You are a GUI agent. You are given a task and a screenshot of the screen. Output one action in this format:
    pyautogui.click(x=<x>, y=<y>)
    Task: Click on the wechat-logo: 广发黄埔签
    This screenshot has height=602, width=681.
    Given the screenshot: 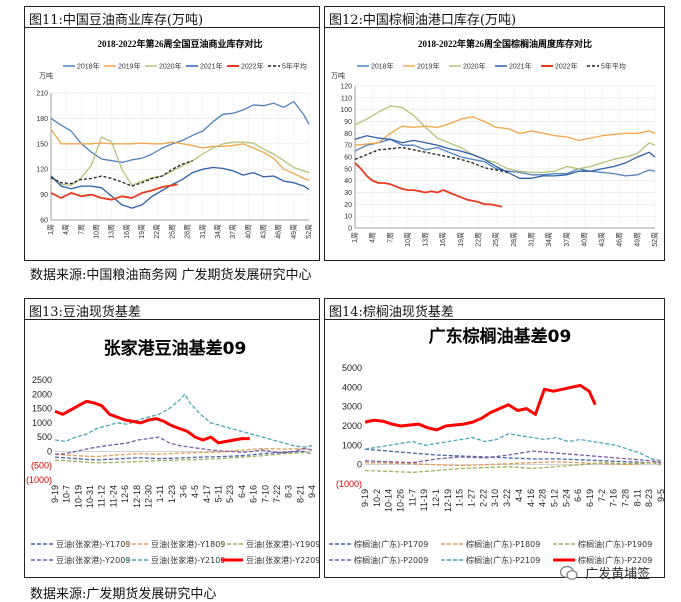 What is the action you would take?
    pyautogui.click(x=605, y=572)
    